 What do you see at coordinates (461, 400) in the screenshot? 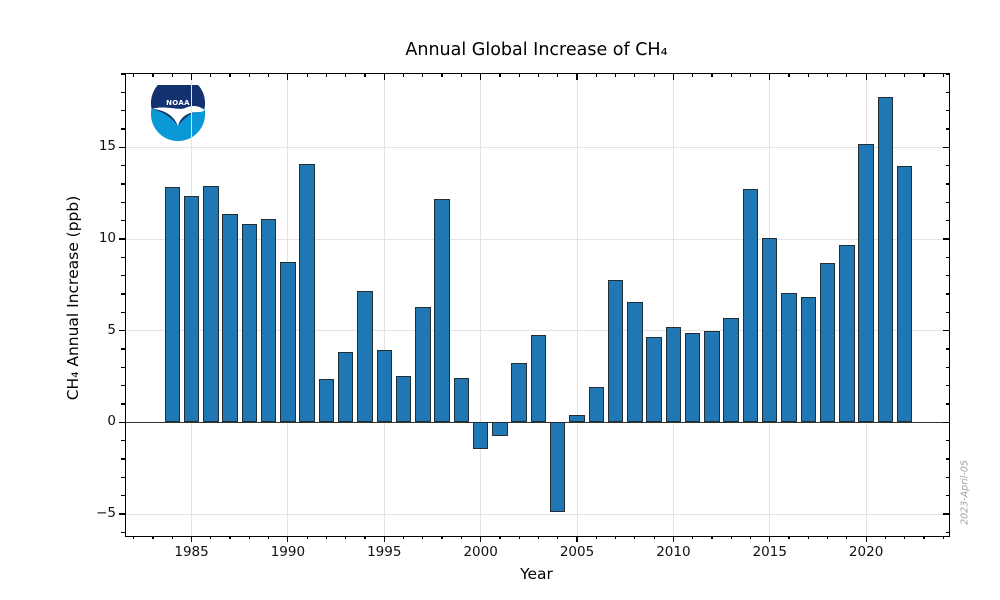
I see `bar-1999` at bounding box center [461, 400].